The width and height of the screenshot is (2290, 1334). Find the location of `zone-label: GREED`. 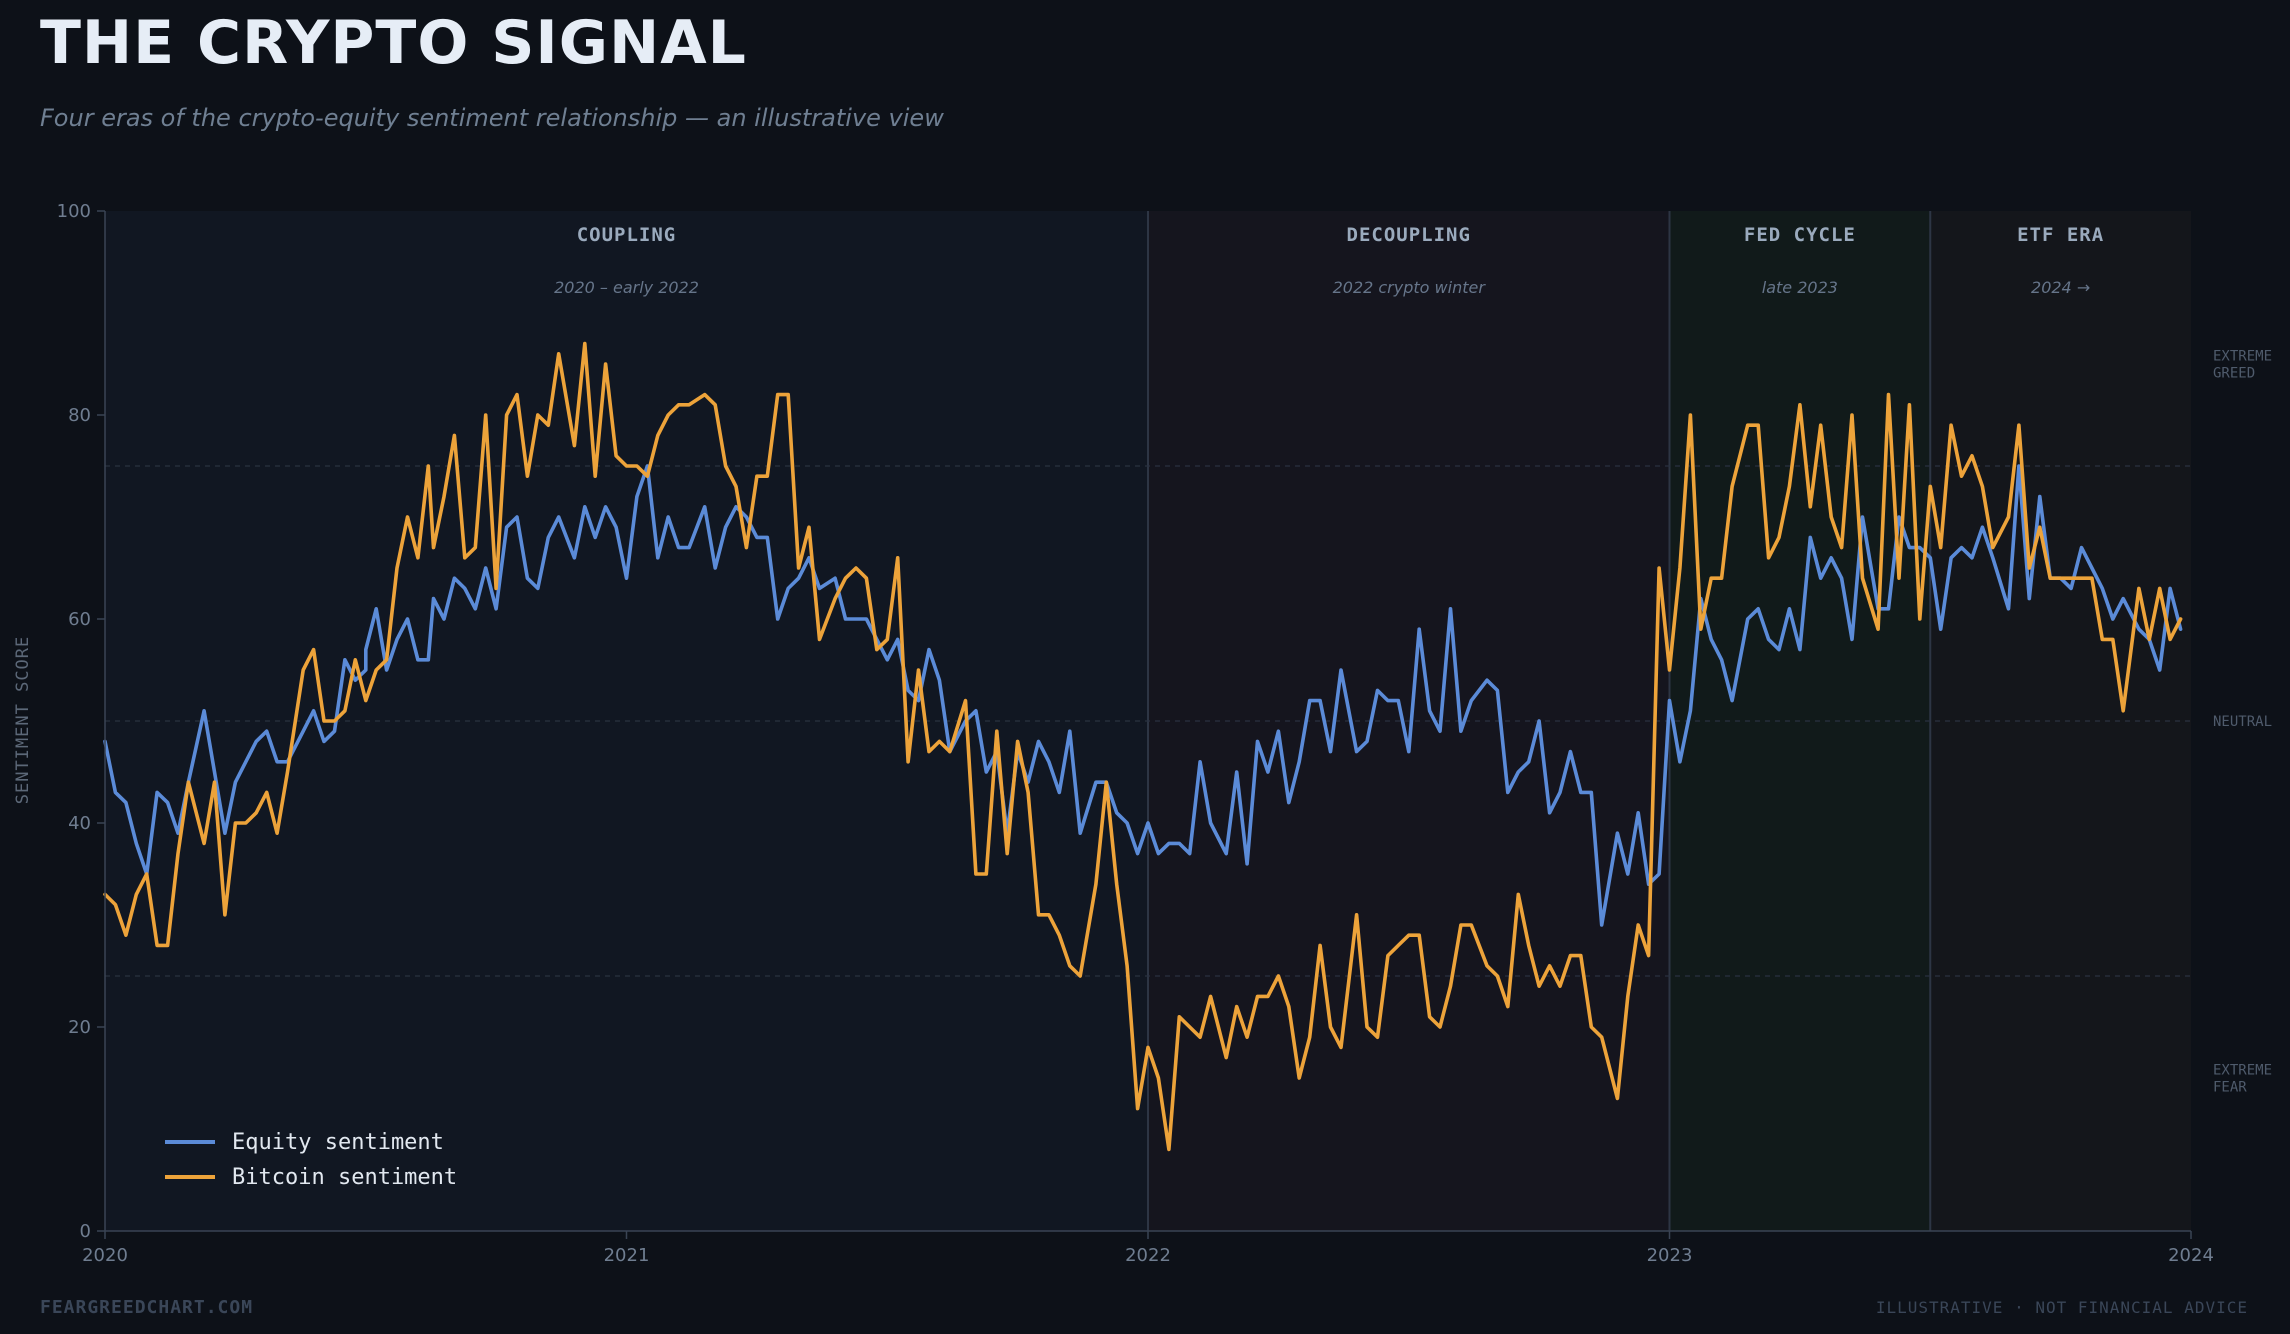

zone-label: GREED is located at coordinates (2234, 374).